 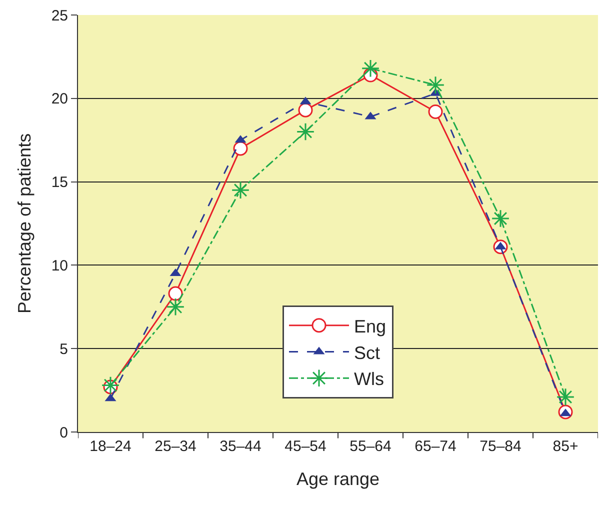 I want to click on y-tick-label: 10, so click(x=59, y=265).